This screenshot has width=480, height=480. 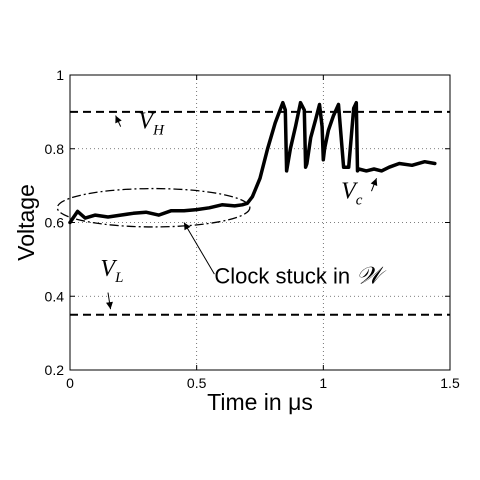 I want to click on y-tick-label: 0.4, so click(x=55, y=296).